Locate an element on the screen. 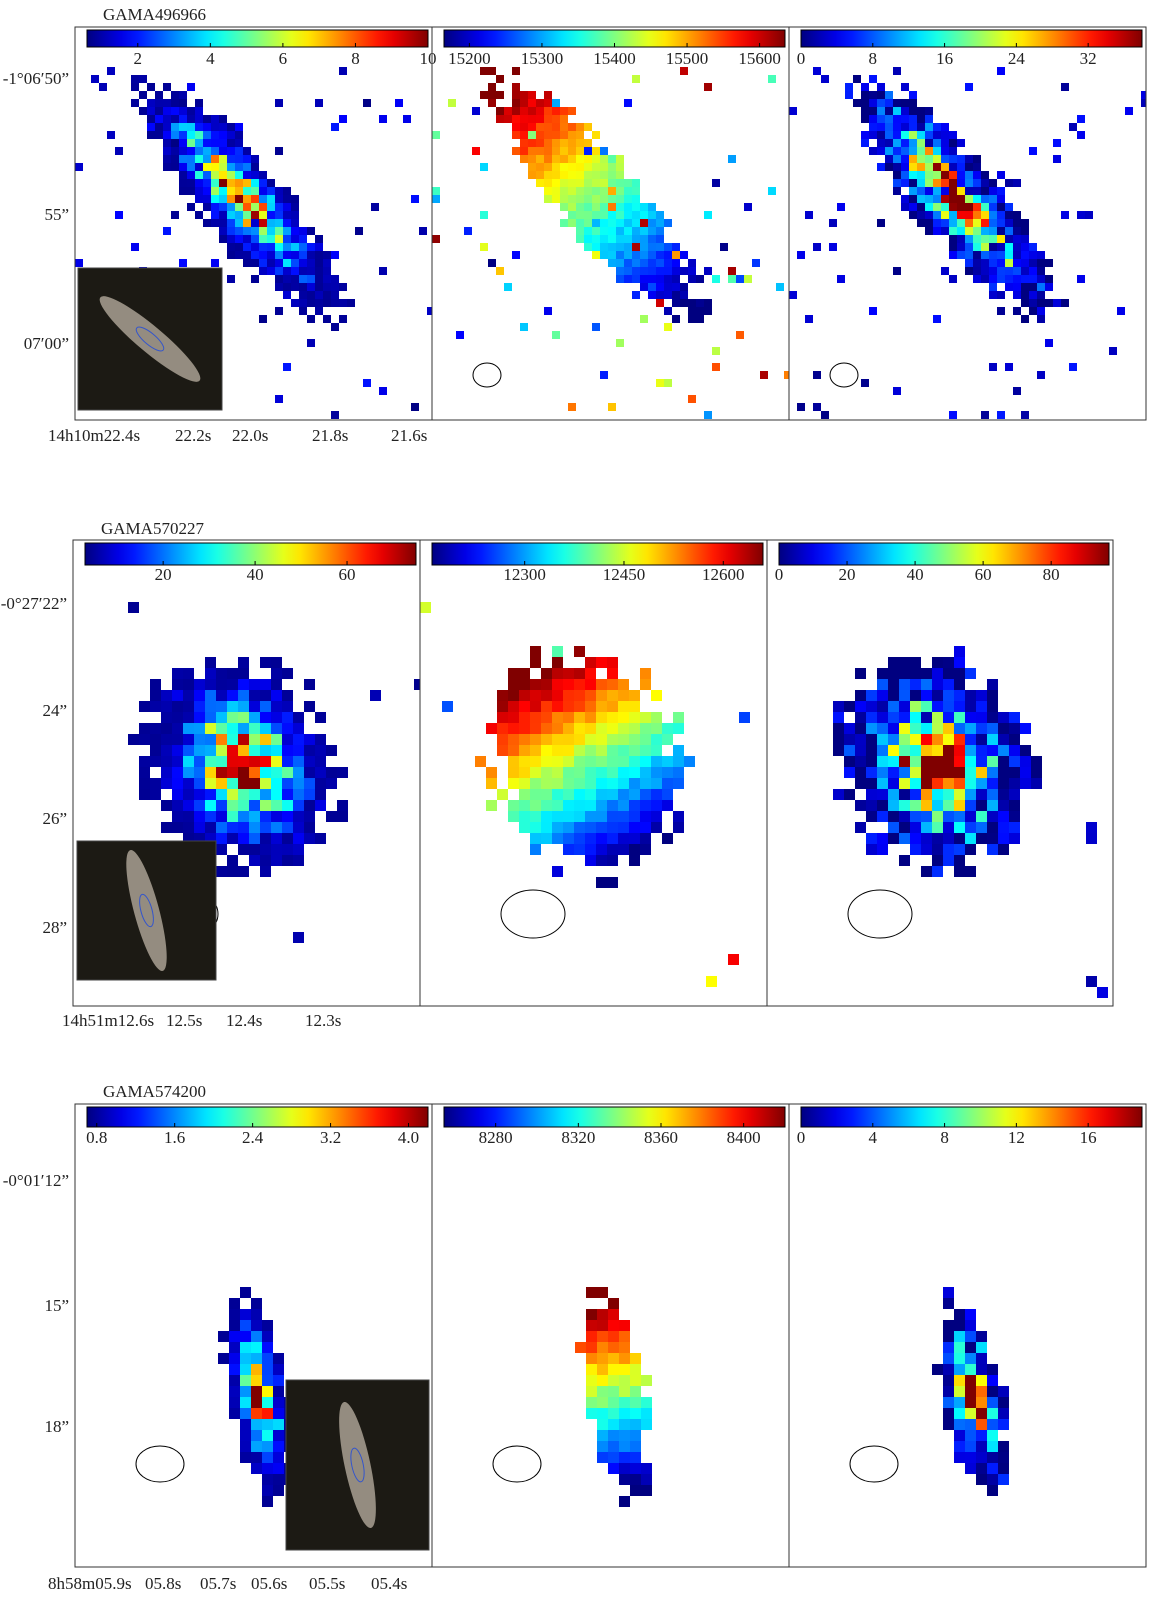  colorbar-tick-label: 0 is located at coordinates (801, 1137).